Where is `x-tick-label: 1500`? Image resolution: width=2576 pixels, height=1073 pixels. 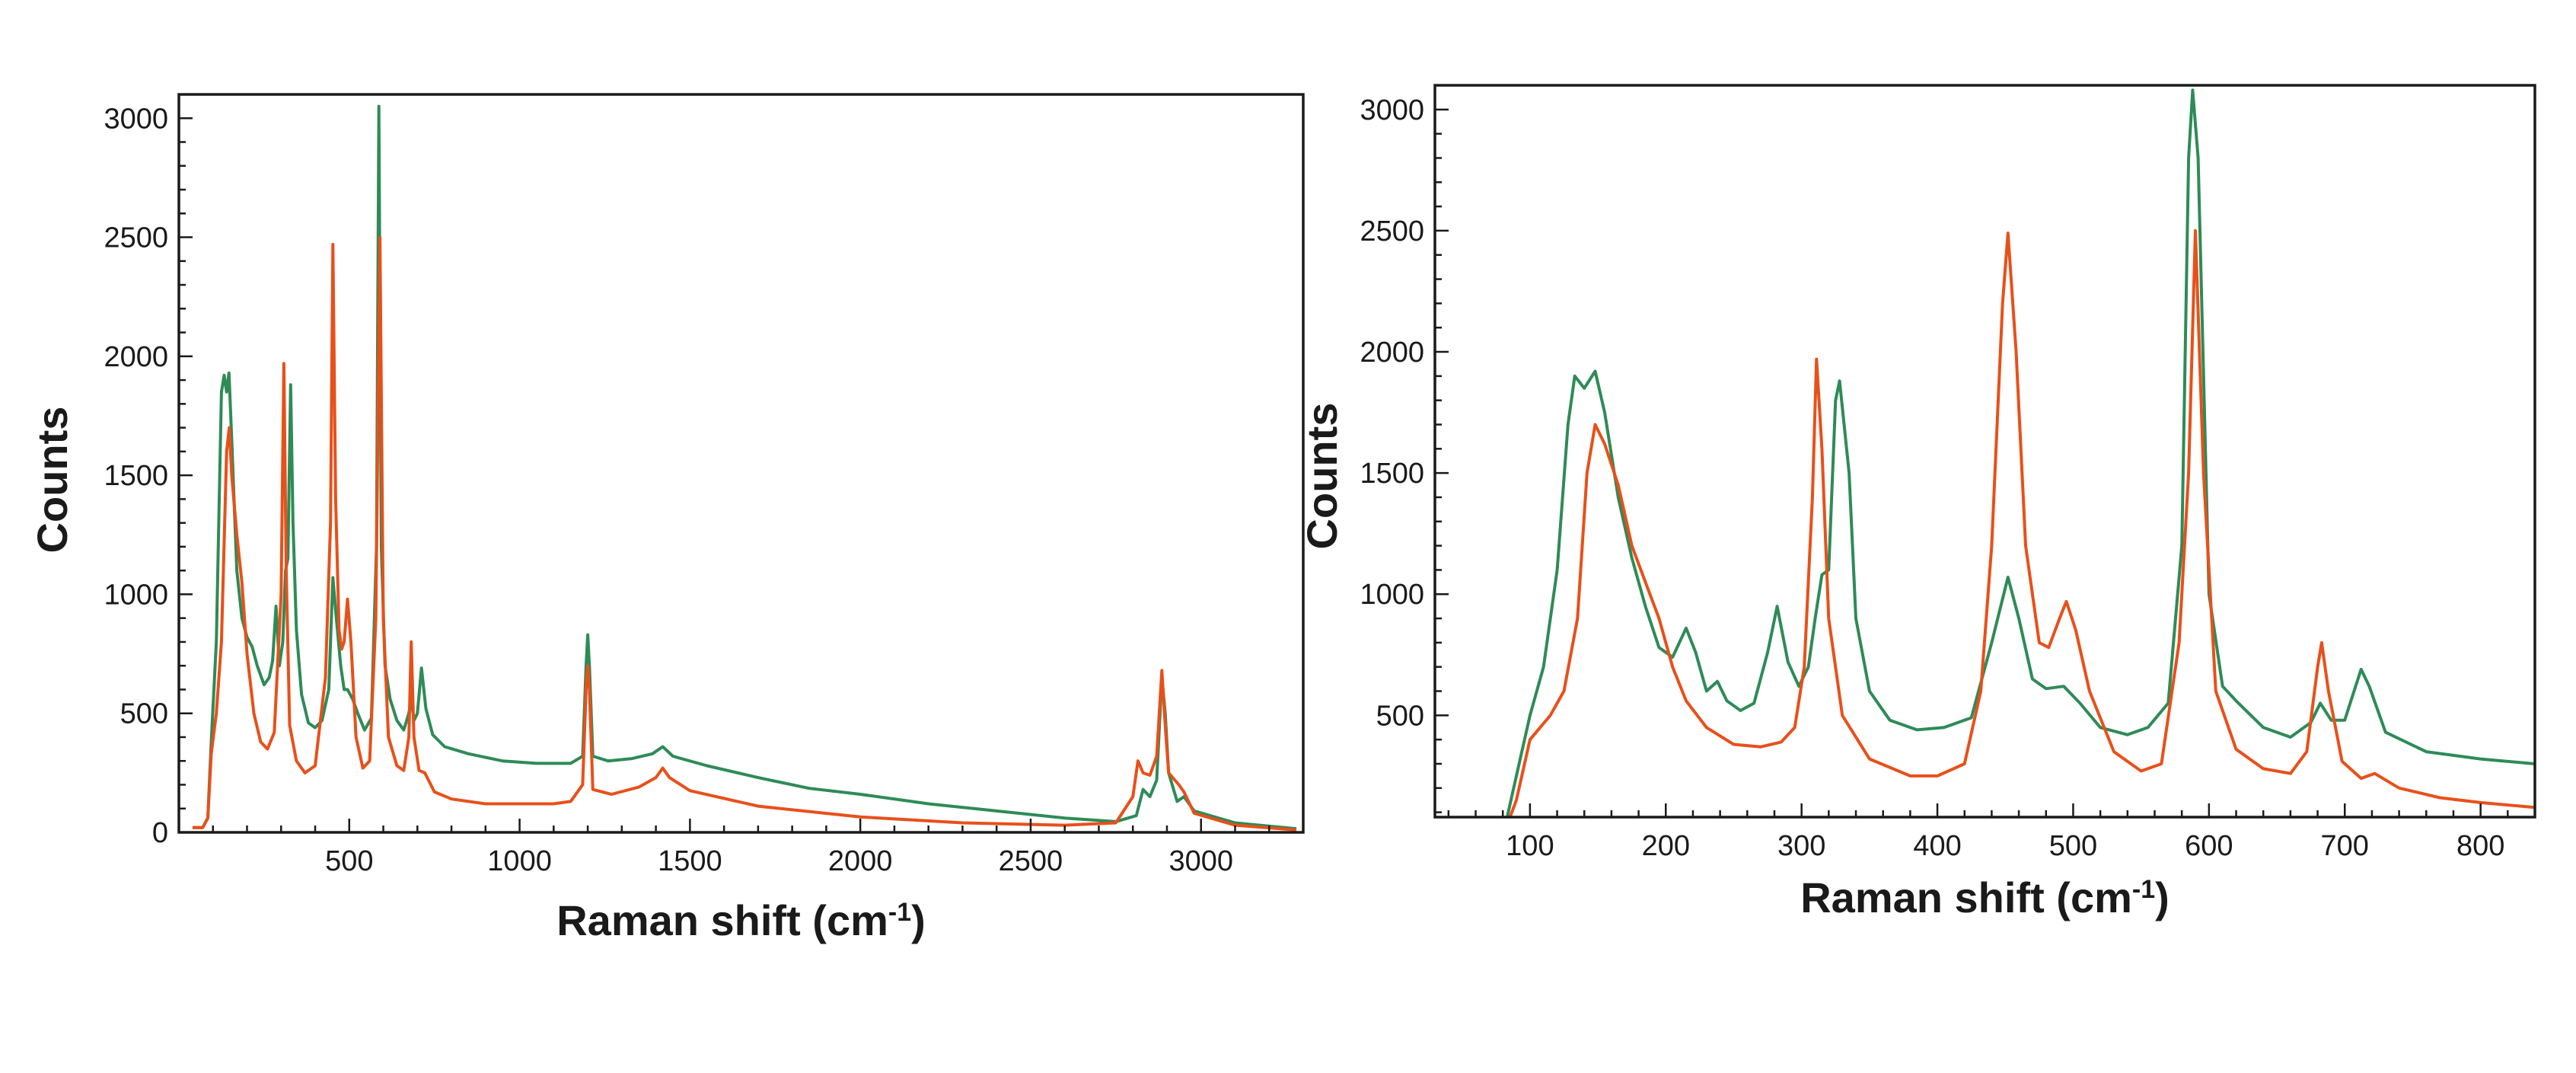
x-tick-label: 1500 is located at coordinates (690, 861).